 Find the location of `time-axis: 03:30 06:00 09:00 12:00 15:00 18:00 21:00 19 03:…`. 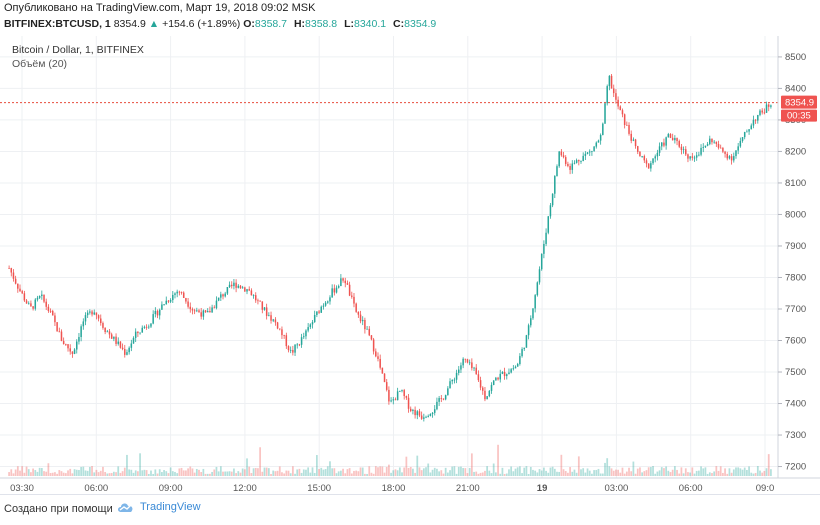

time-axis: 03:30 06:00 09:00 12:00 15:00 18:00 21:00 19 03:… is located at coordinates (392, 488).